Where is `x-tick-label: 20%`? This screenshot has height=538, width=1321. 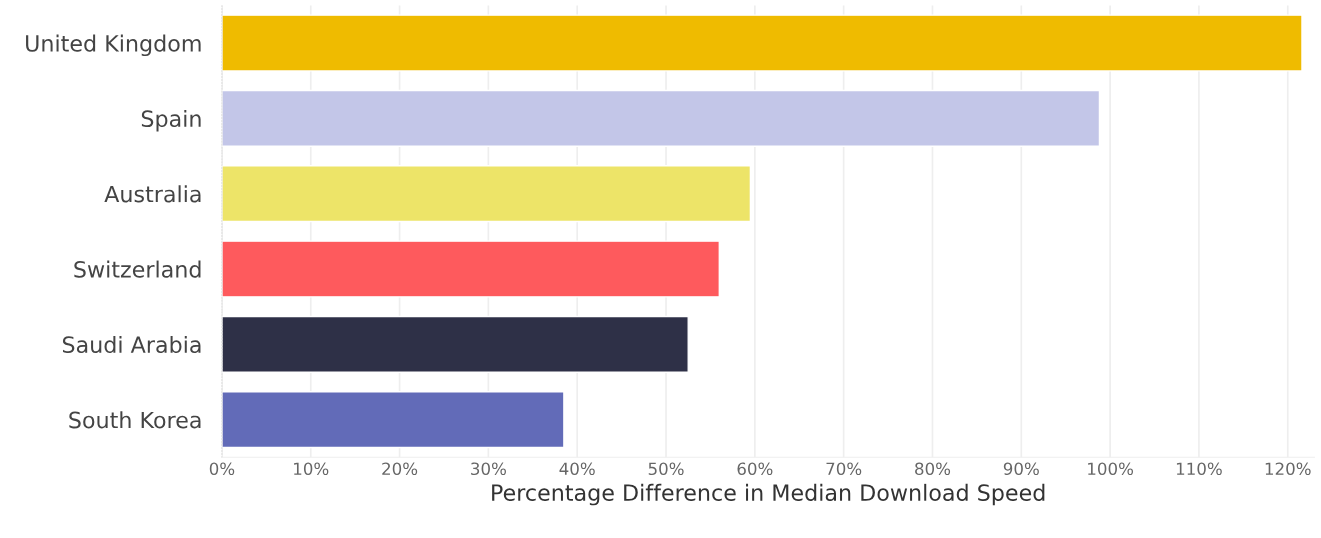
x-tick-label: 20% is located at coordinates (400, 469).